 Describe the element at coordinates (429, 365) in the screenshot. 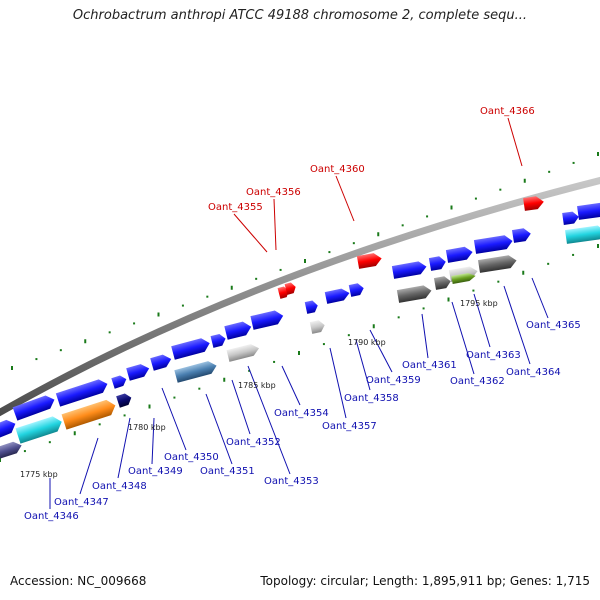

I see `gene-label: Oant_4361` at that location.